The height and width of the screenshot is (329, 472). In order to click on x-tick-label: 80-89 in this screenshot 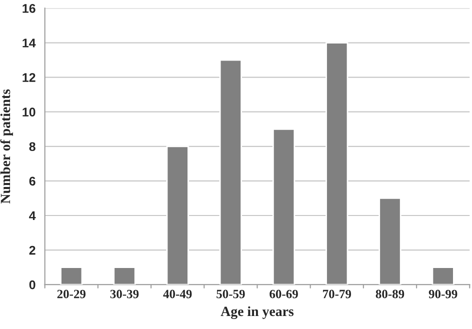, I will do `click(390, 294)`.